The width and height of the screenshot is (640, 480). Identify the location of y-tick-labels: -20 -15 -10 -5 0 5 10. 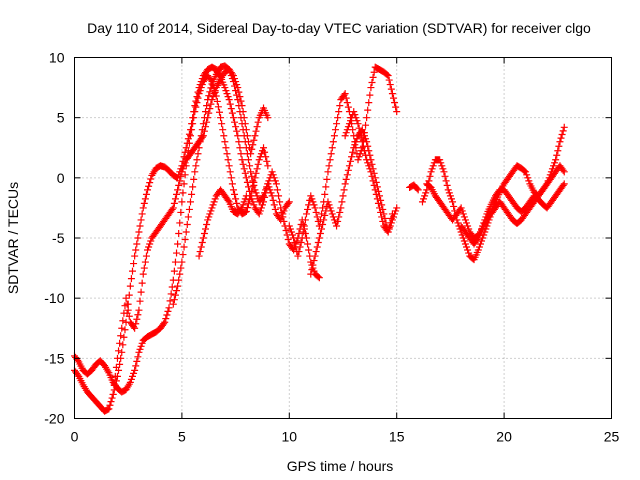
(54, 238).